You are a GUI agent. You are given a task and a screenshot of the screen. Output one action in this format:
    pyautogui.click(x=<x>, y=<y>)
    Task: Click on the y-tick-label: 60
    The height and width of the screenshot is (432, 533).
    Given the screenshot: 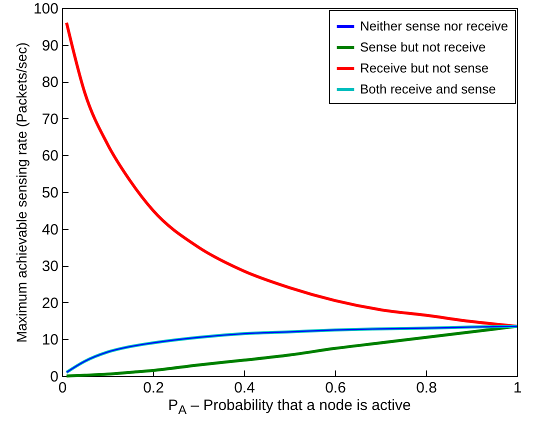 What is the action you would take?
    pyautogui.click(x=50, y=156)
    